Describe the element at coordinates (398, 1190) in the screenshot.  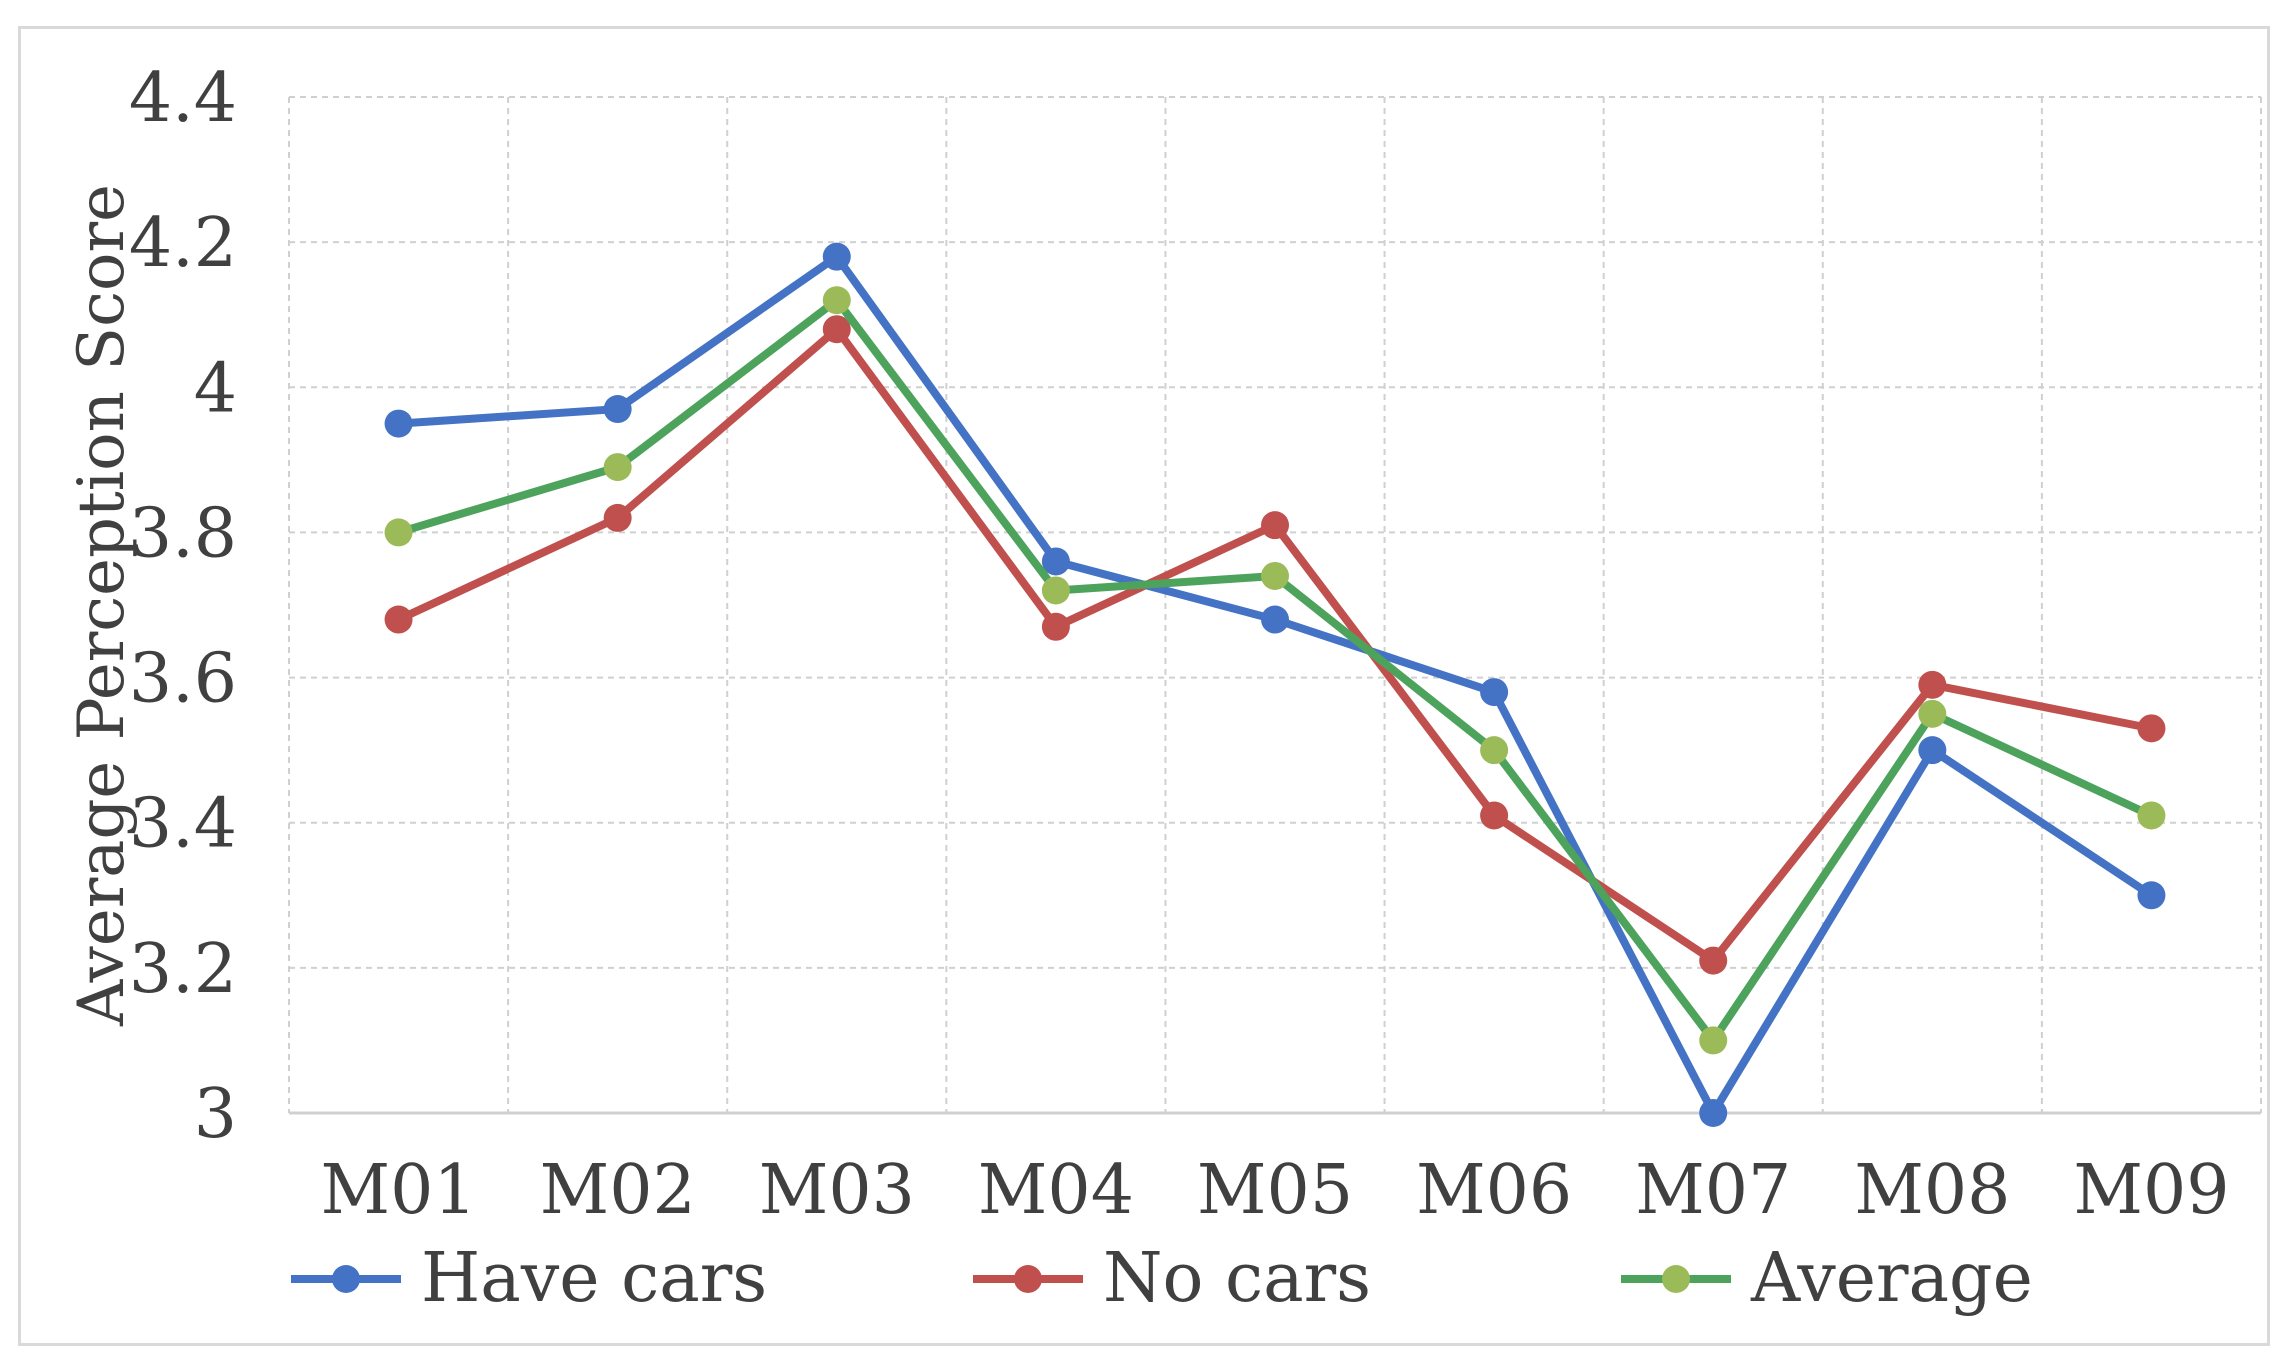
I see `x-tick-label: M01` at that location.